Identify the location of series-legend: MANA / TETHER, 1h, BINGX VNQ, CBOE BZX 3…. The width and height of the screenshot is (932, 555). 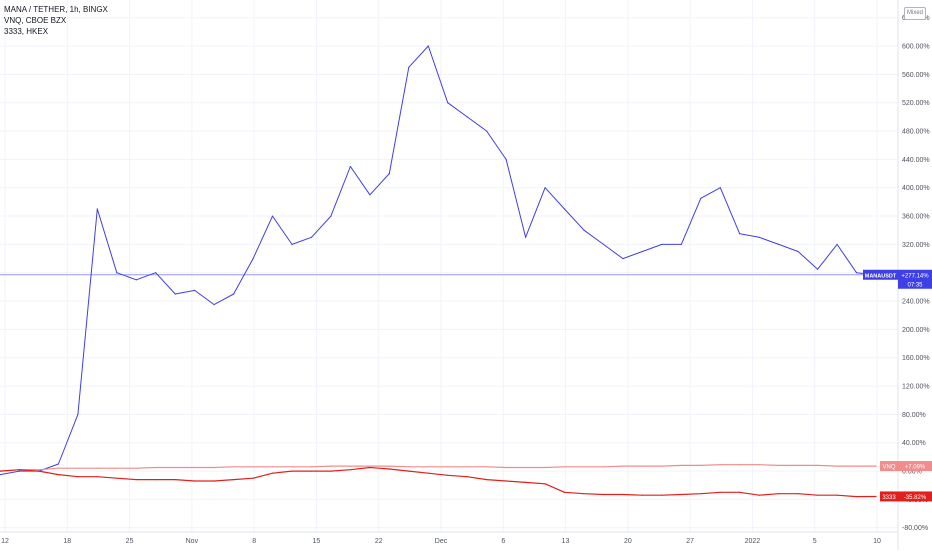
(56, 20).